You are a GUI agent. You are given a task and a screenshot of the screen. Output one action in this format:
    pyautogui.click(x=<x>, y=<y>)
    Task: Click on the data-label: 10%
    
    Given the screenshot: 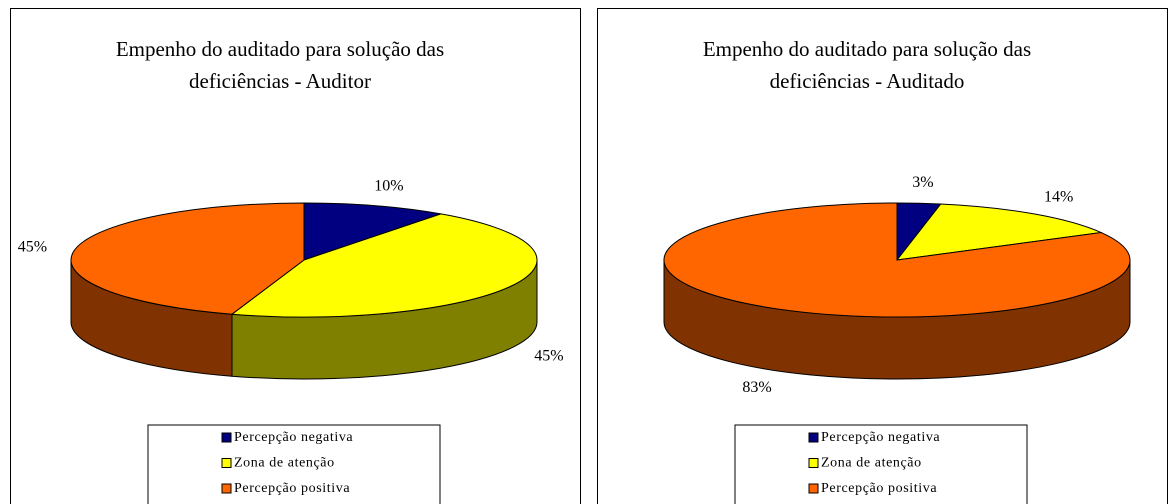 What is the action you would take?
    pyautogui.click(x=388, y=185)
    